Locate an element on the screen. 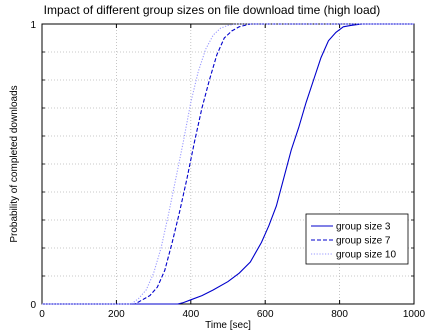 This screenshot has width=425, height=332. legend-items: group size 3 group size 7 group size 10 is located at coordinates (353, 241).